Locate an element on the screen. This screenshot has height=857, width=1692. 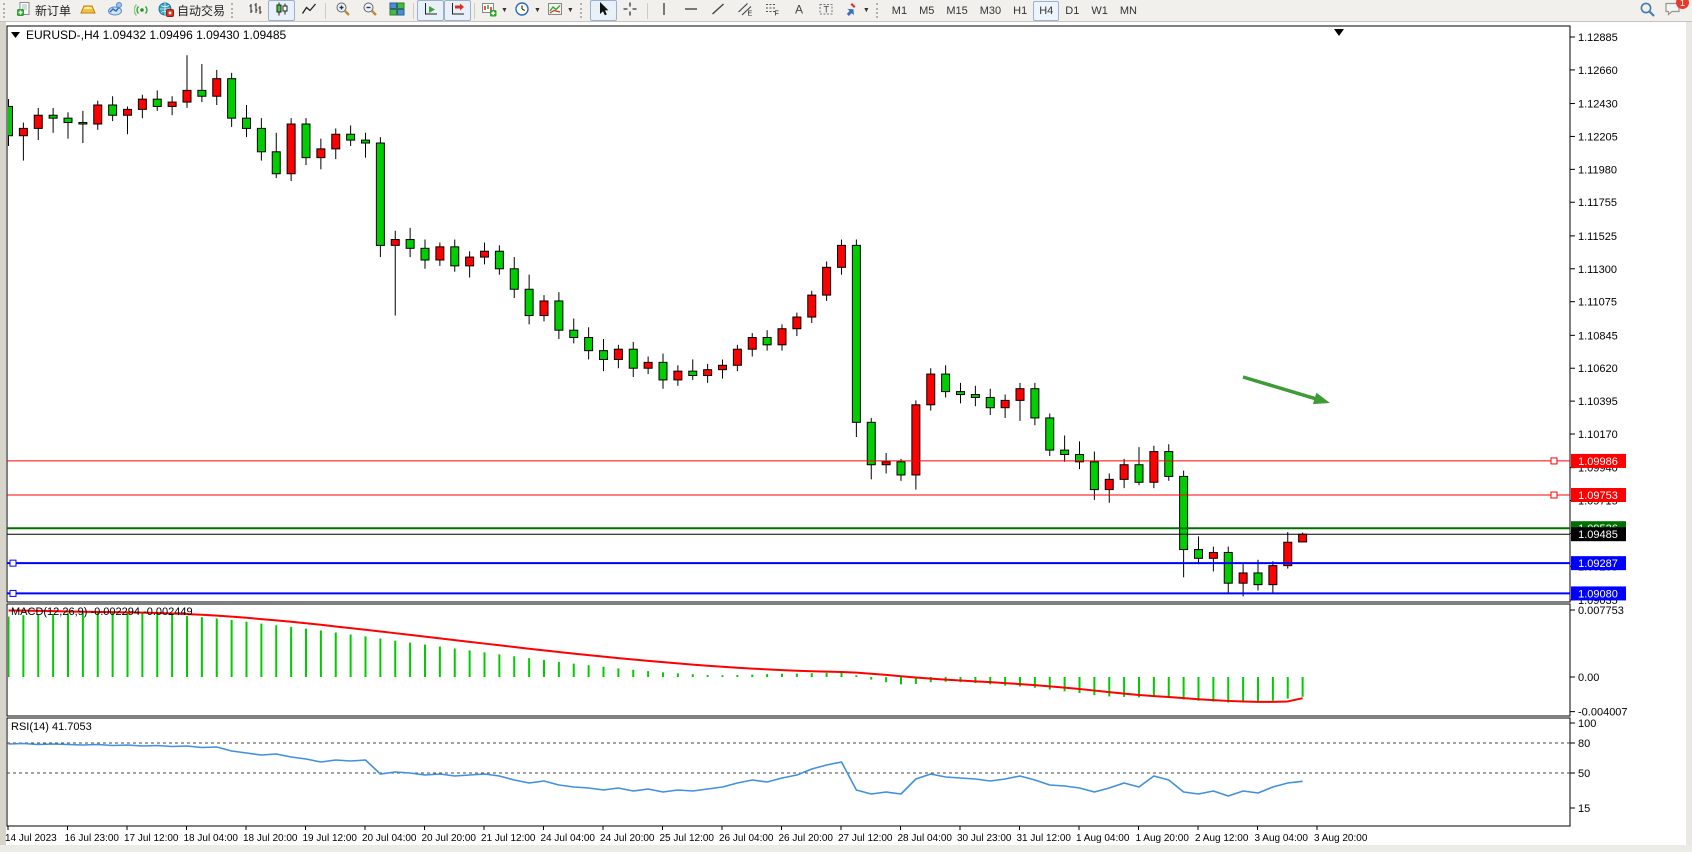
zoom-in-button is located at coordinates (342, 10).